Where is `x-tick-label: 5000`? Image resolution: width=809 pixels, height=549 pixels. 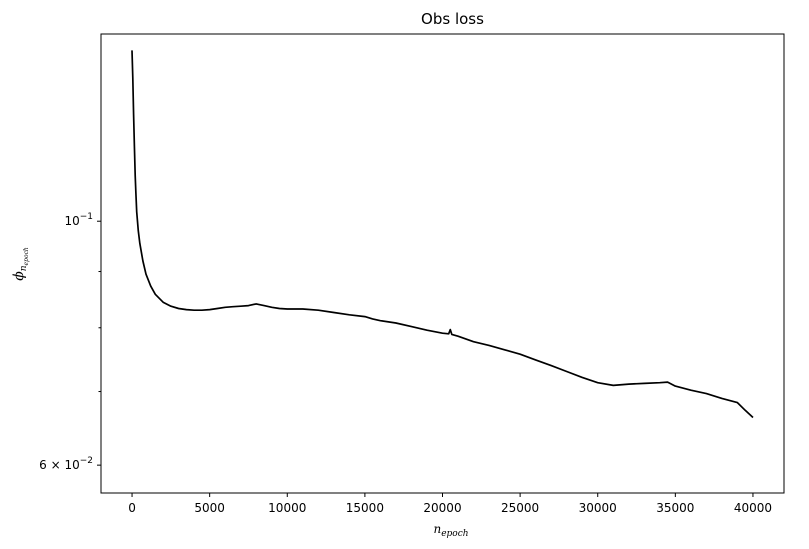
x-tick-label: 5000 is located at coordinates (209, 508).